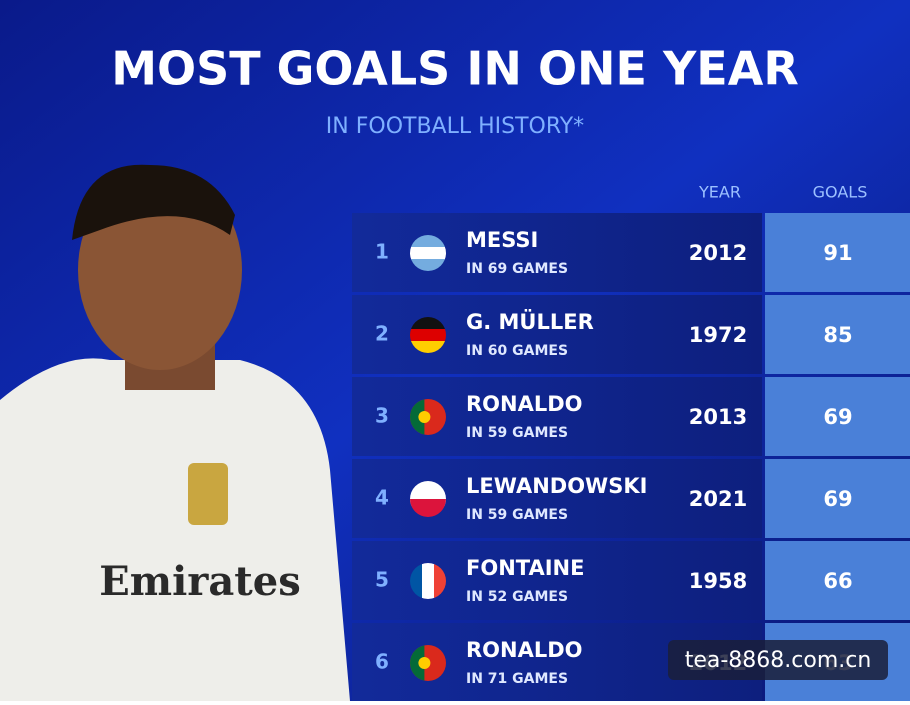 Image resolution: width=910 pixels, height=705 pixels. I want to click on goals: 91, so click(837, 253).